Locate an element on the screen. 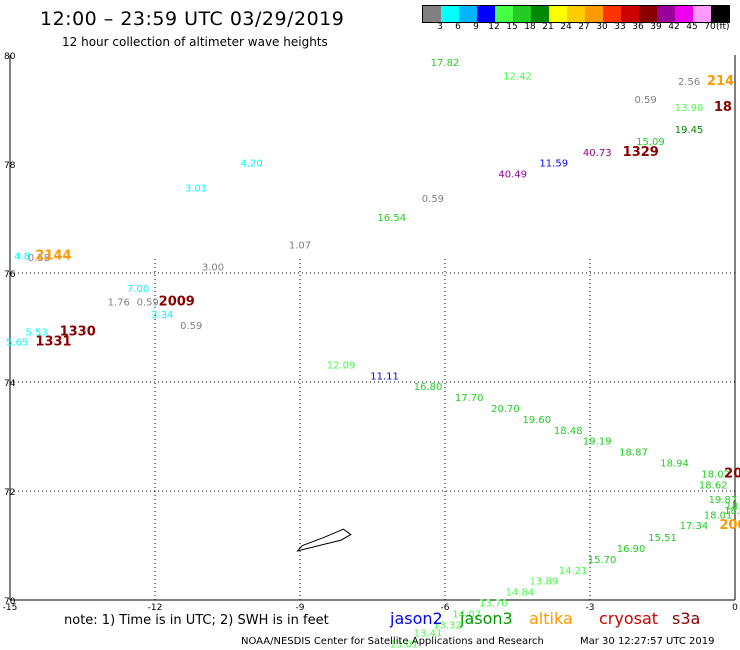  wave-height-observation: 16.54 is located at coordinates (392, 218).